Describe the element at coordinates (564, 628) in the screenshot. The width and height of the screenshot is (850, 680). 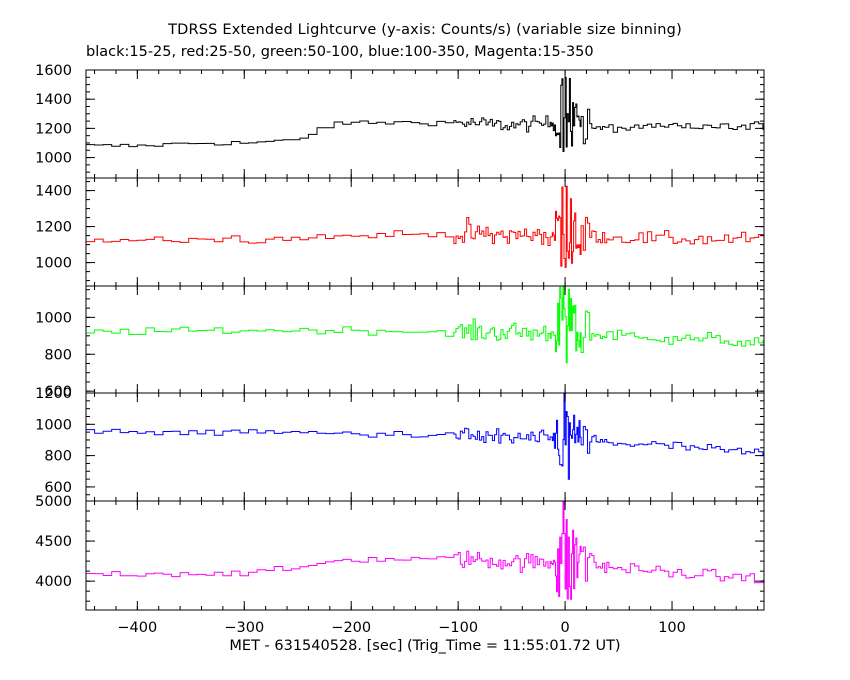
I see `x-tick-label: 0` at that location.